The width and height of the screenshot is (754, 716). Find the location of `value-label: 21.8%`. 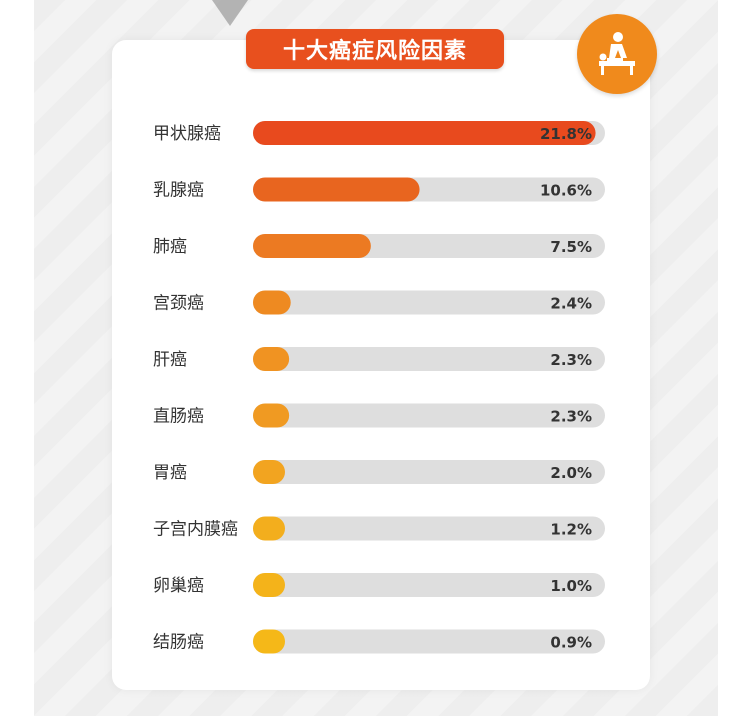

value-label: 21.8% is located at coordinates (566, 134).